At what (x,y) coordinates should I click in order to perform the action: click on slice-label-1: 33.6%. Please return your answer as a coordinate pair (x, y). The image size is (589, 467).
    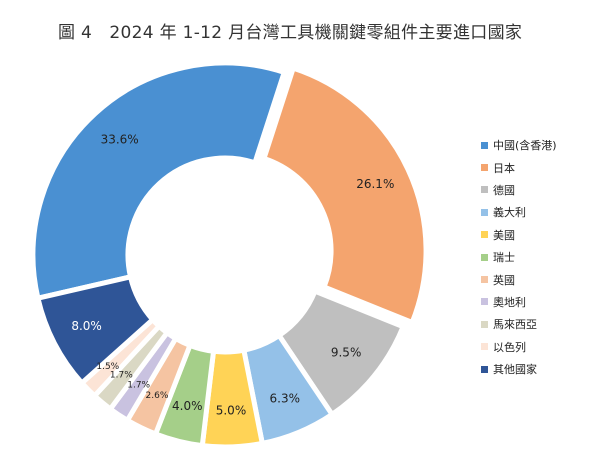
    Looking at the image, I should click on (120, 140).